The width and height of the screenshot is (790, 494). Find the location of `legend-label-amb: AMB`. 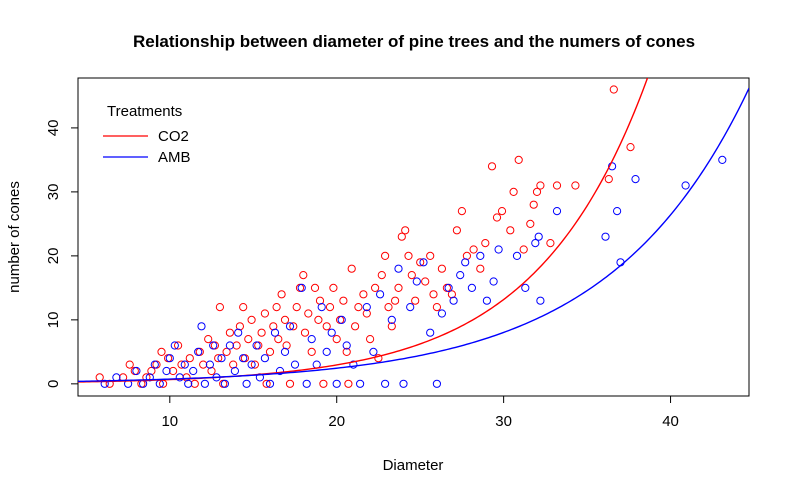

legend-label-amb: AMB is located at coordinates (174, 157).